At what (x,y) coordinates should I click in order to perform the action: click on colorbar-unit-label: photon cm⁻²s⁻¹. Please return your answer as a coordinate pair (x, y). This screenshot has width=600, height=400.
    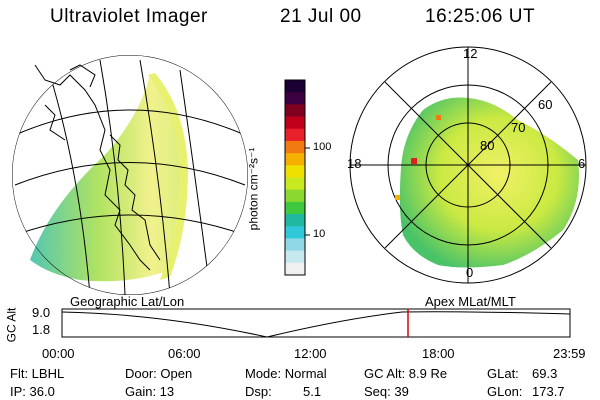
    Looking at the image, I should click on (253, 189).